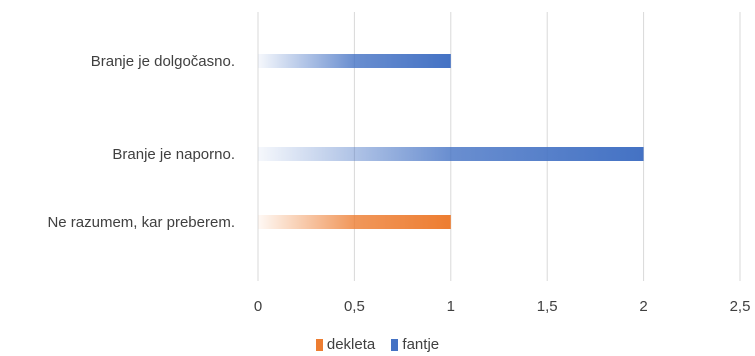  Describe the element at coordinates (351, 344) in the screenshot. I see `legend-label-dekleta: dekleta` at that location.